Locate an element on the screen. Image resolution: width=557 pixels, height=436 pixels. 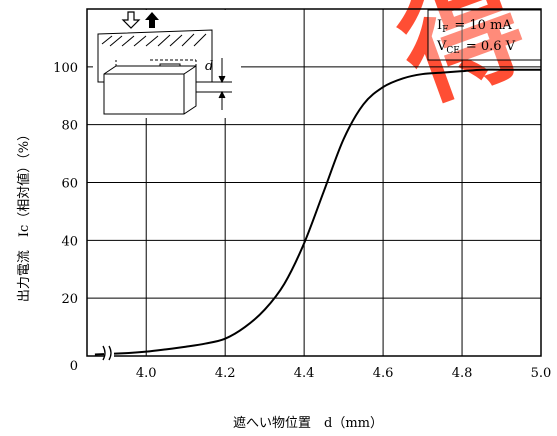
conditions-box-frame is located at coordinates (484, 35).